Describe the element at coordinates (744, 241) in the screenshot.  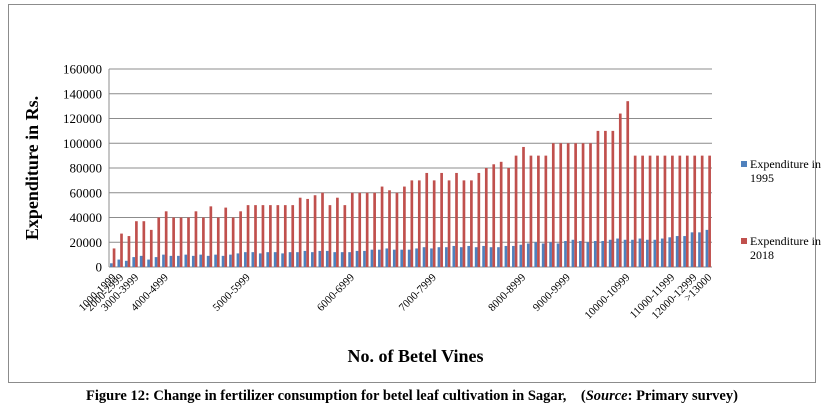
I see `legend-swatch-2018` at that location.